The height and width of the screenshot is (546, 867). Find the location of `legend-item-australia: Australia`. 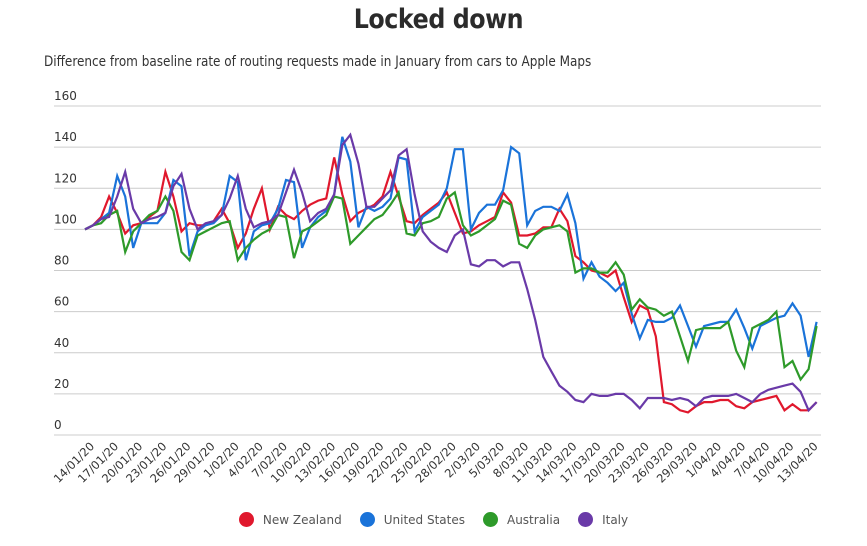

legend-item-australia: Australia is located at coordinates (521, 519).